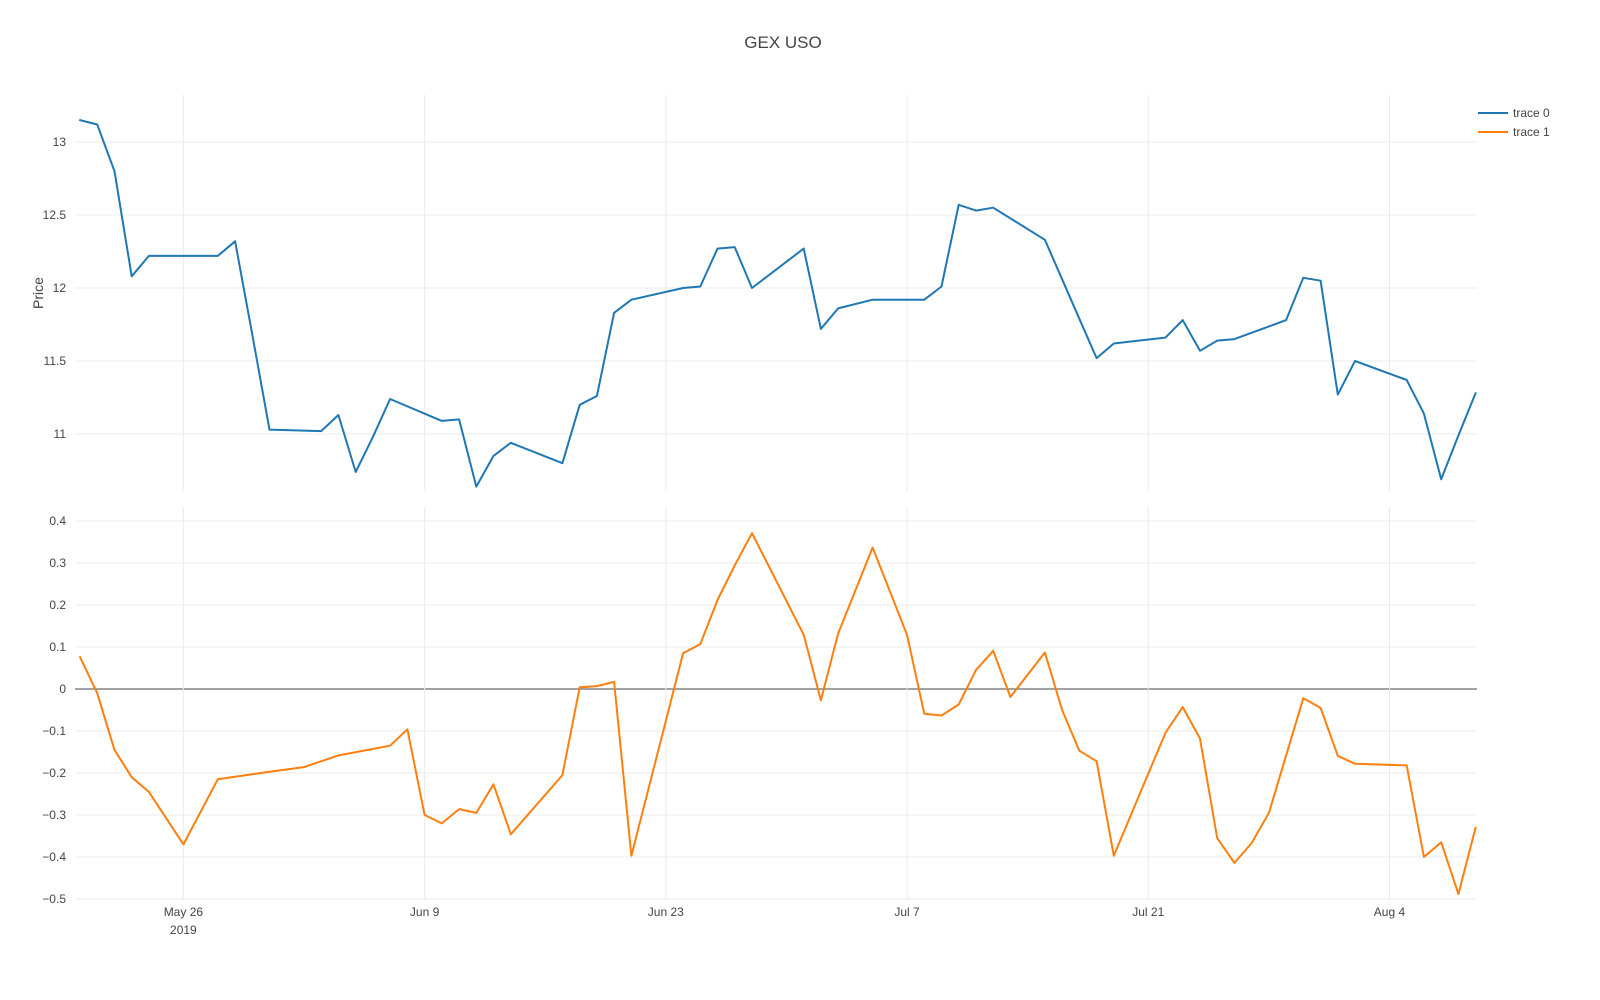 The image size is (1600, 1000). I want to click on price-tick-label: 12.5, so click(54, 215).